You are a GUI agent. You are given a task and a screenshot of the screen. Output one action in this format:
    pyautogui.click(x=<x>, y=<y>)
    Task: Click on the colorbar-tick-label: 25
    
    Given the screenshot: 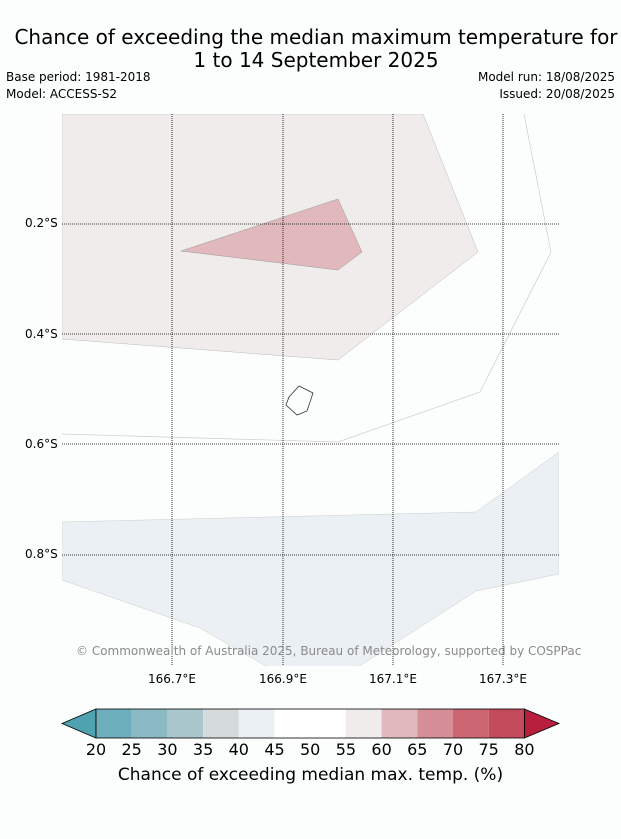 What is the action you would take?
    pyautogui.click(x=131, y=749)
    